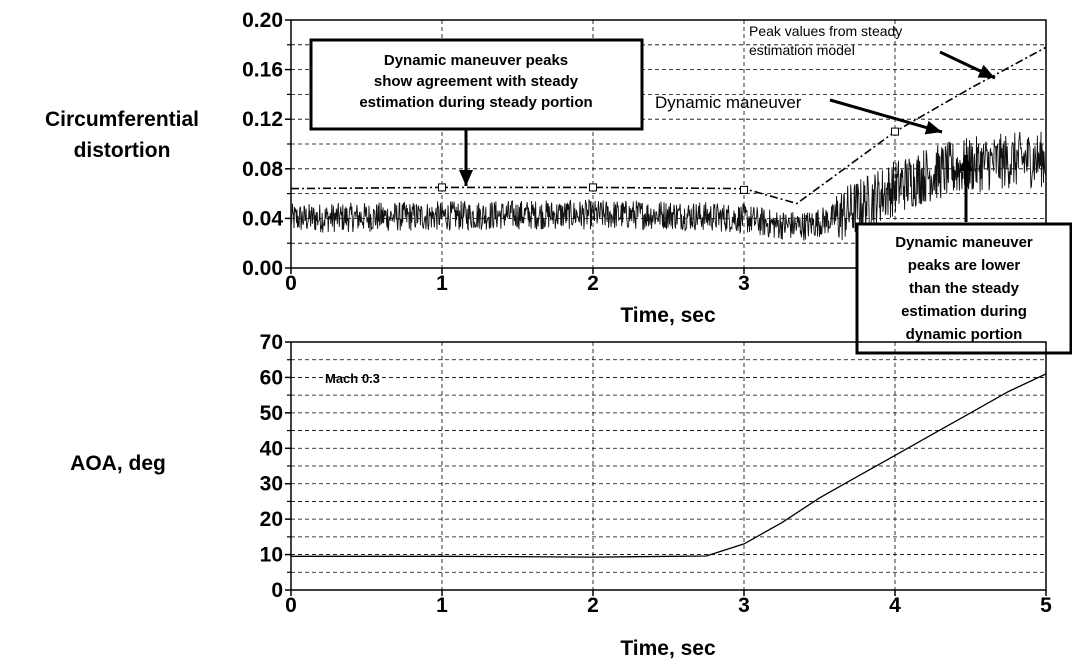 The image size is (1072, 663). Describe the element at coordinates (262, 119) in the screenshot. I see `y-tick-label: 0.12` at that location.